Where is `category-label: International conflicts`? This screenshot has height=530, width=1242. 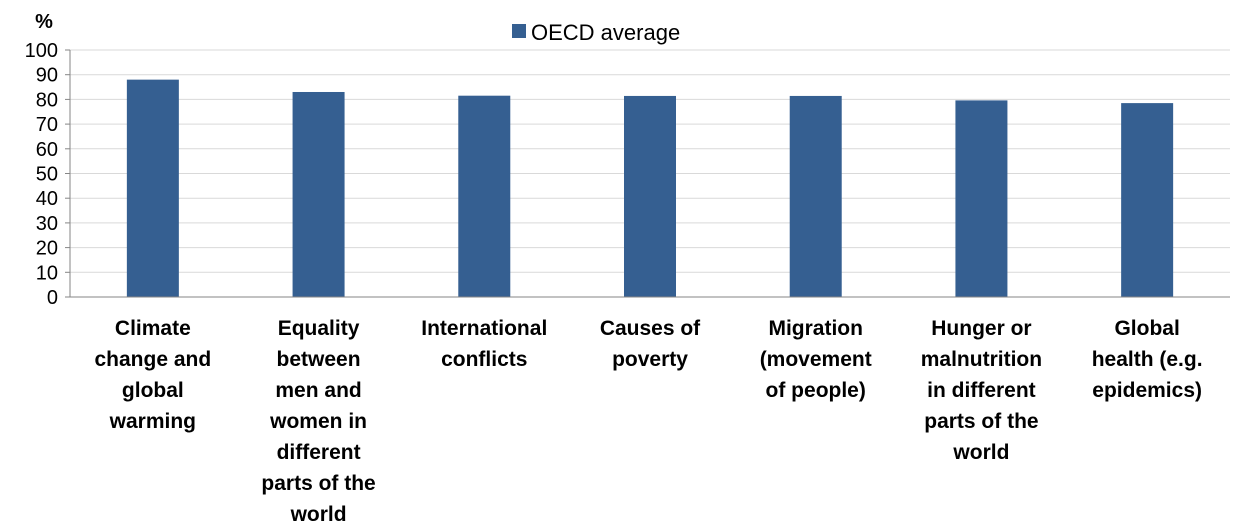 category-label: International conflicts is located at coordinates (484, 344).